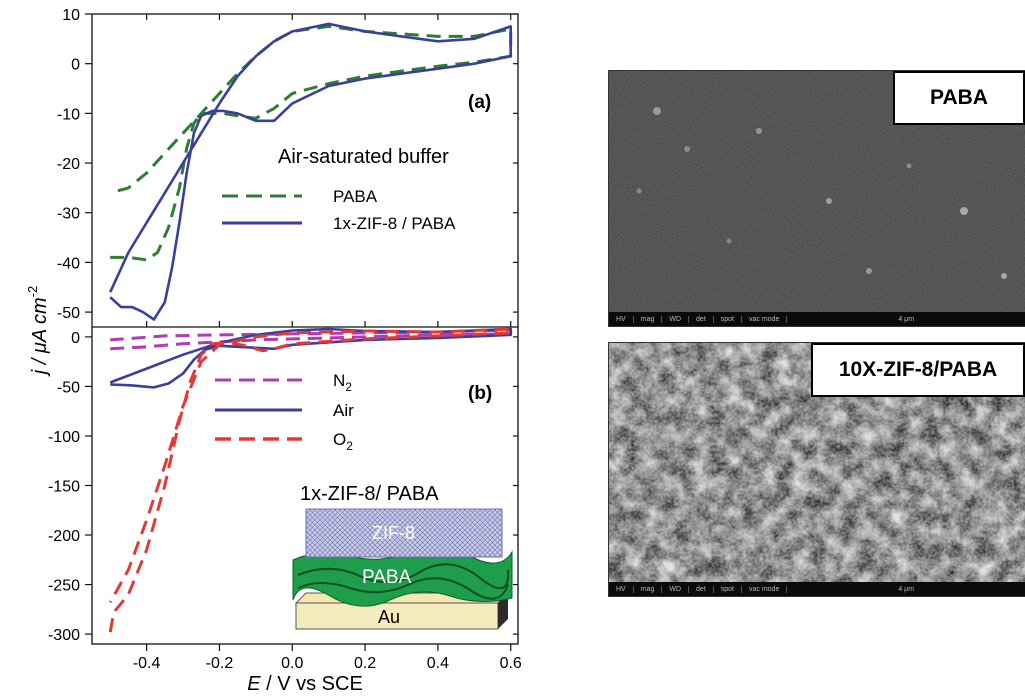 The image size is (1025, 699). Describe the element at coordinates (394, 223) in the screenshot. I see `legend-zif: 1x-ZIF-8 / PABA` at that location.